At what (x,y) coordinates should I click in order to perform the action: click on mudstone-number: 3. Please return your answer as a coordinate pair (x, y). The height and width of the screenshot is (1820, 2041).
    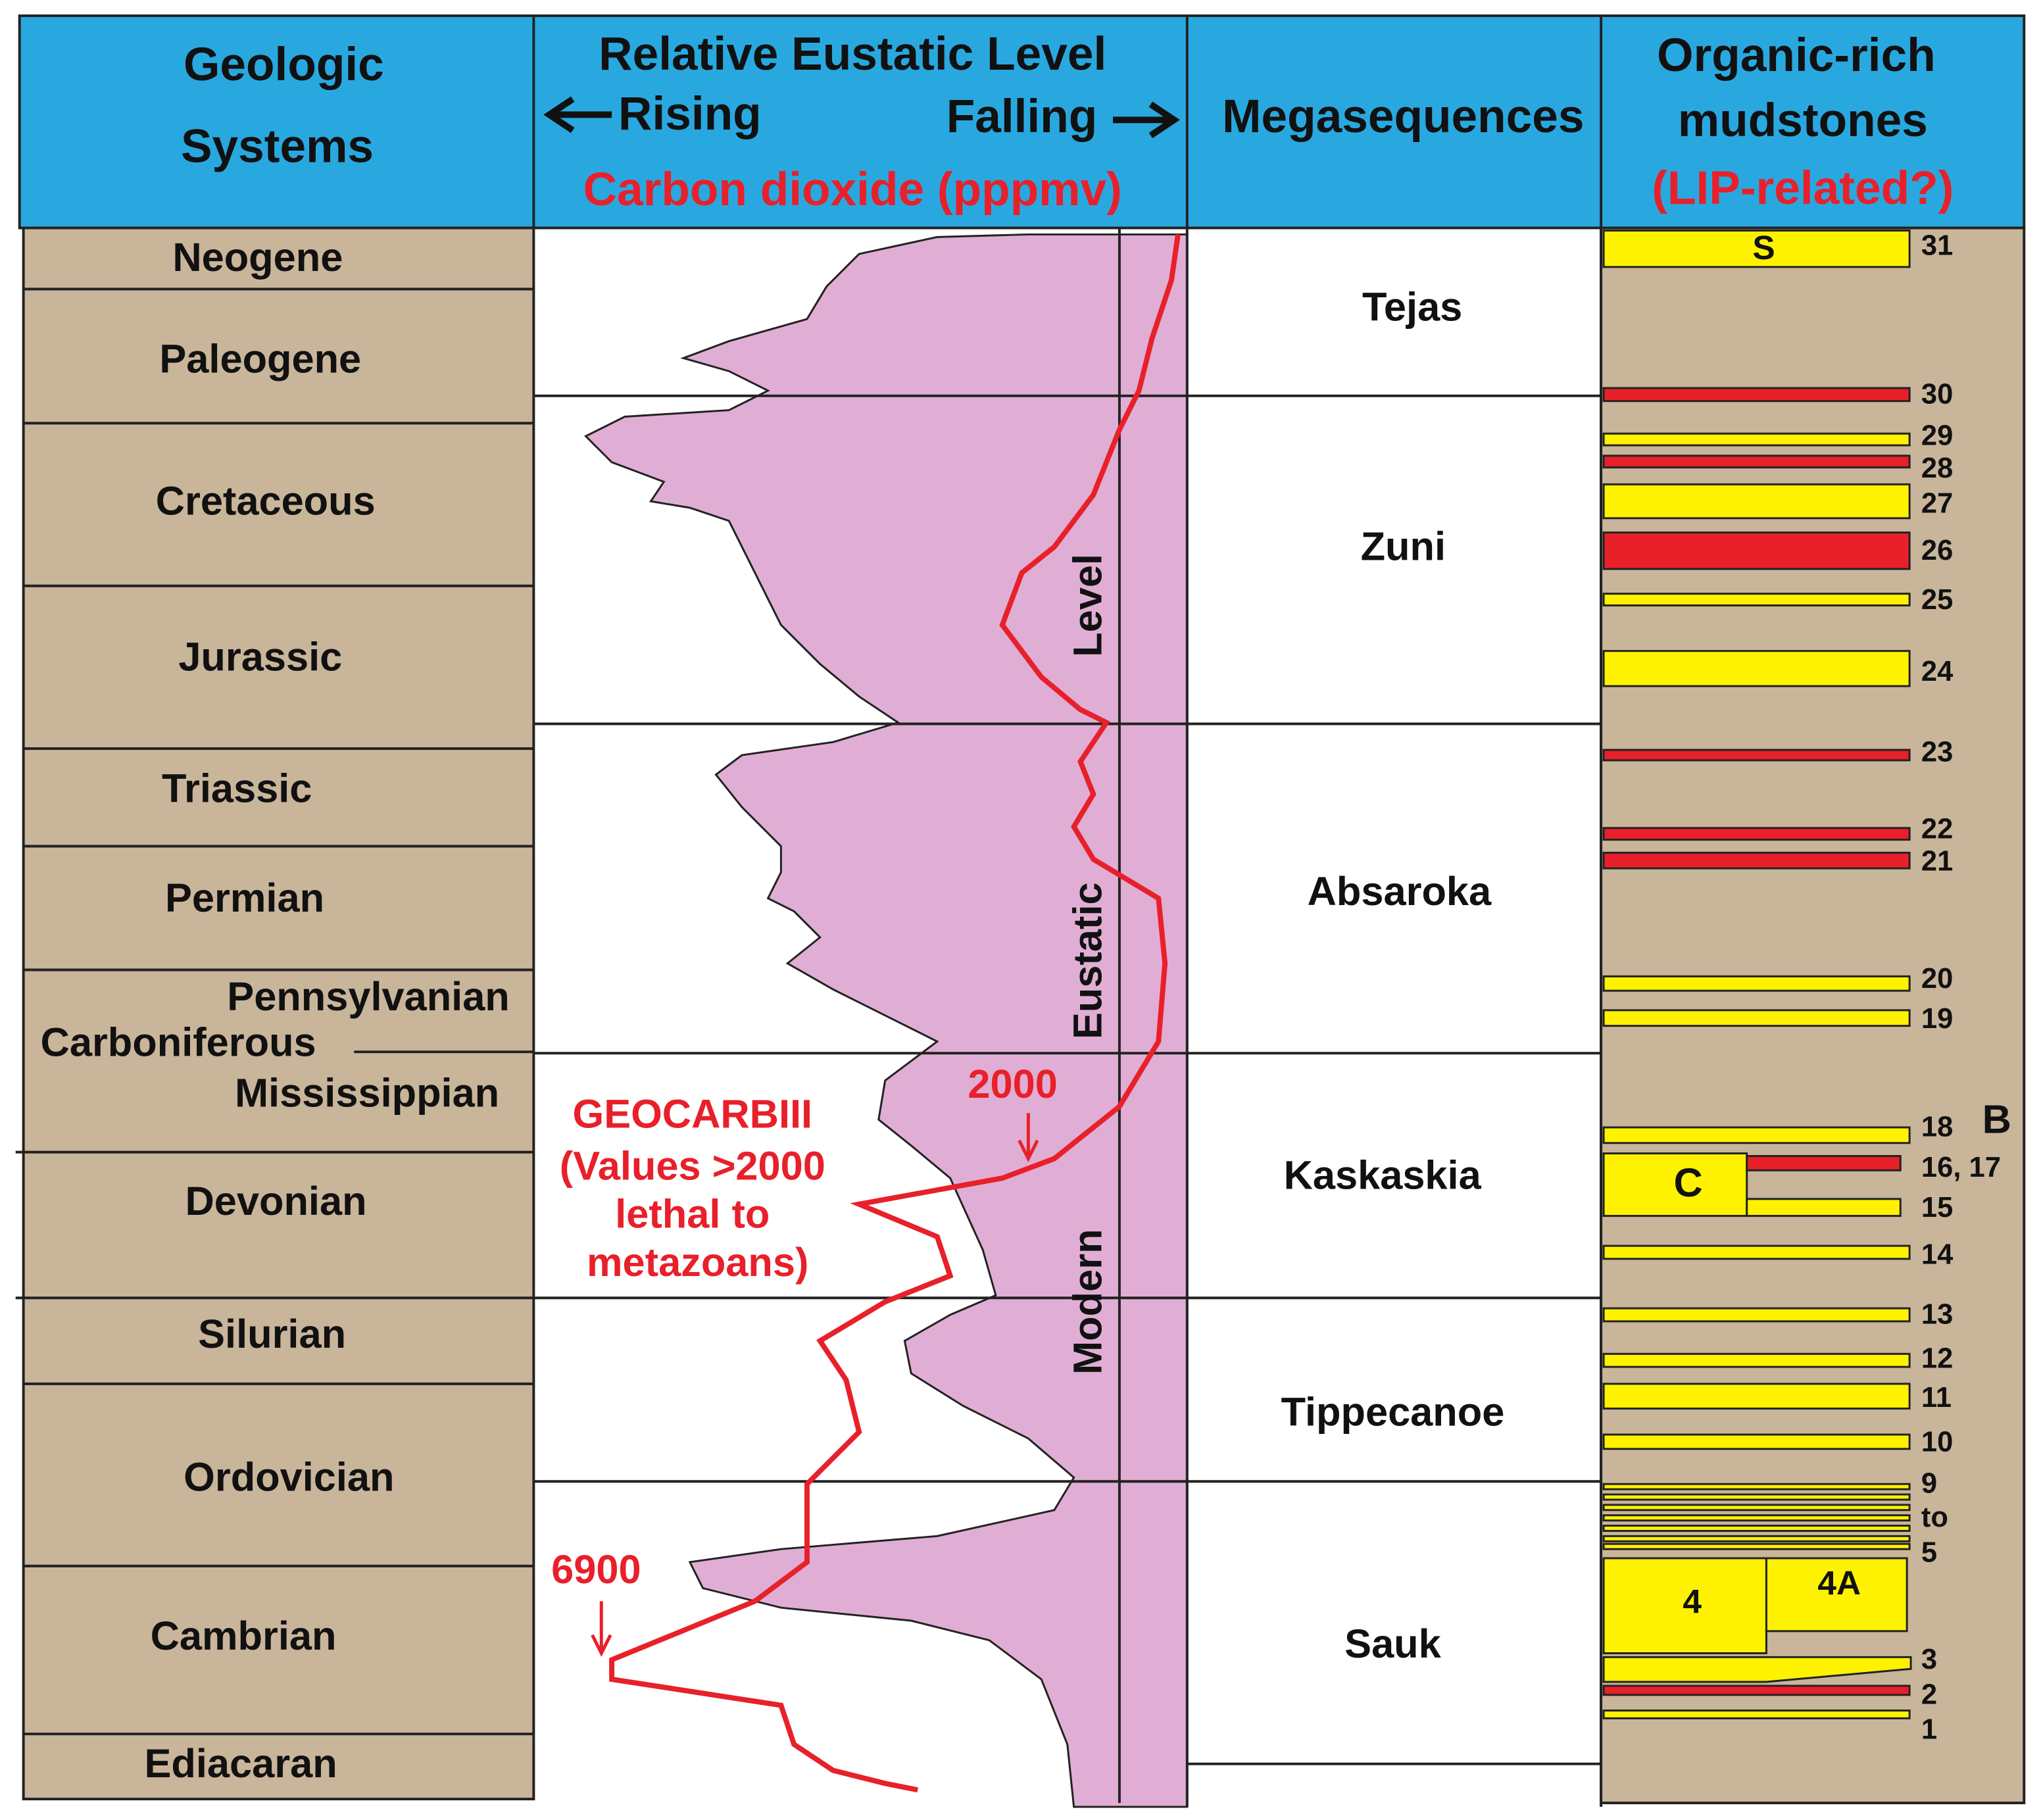
    Looking at the image, I should click on (1929, 1659).